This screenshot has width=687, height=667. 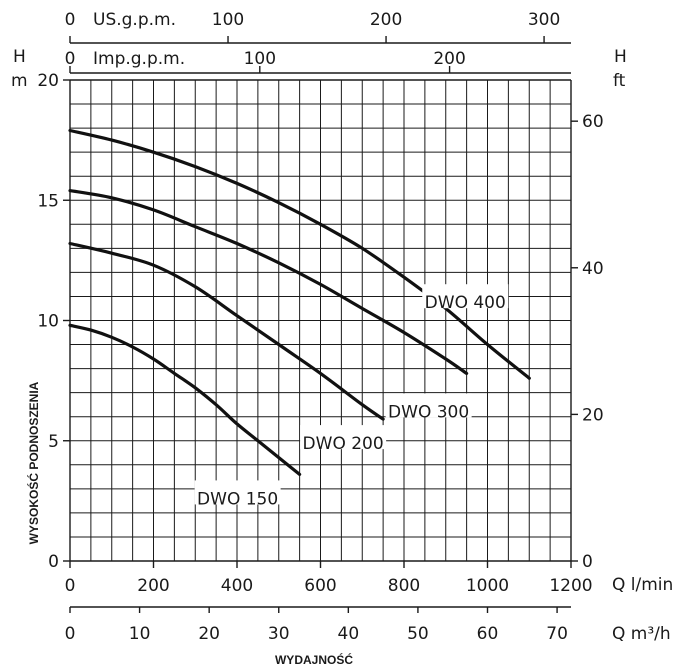 What do you see at coordinates (641, 634) in the screenshot?
I see `x2-unit-label-m3h: Q m³/h` at bounding box center [641, 634].